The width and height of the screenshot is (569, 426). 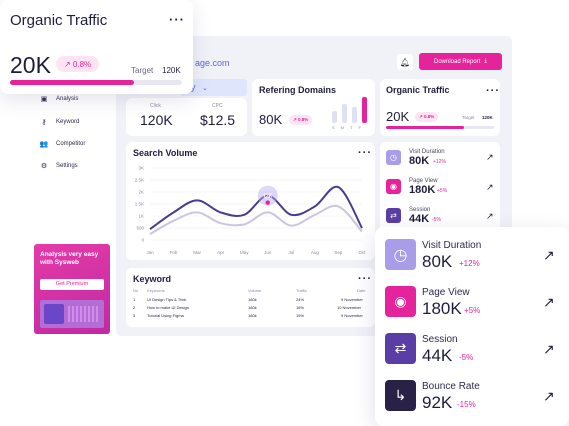 I want to click on sidebar-item-settings: ⚙ Settings, so click(x=59, y=166).